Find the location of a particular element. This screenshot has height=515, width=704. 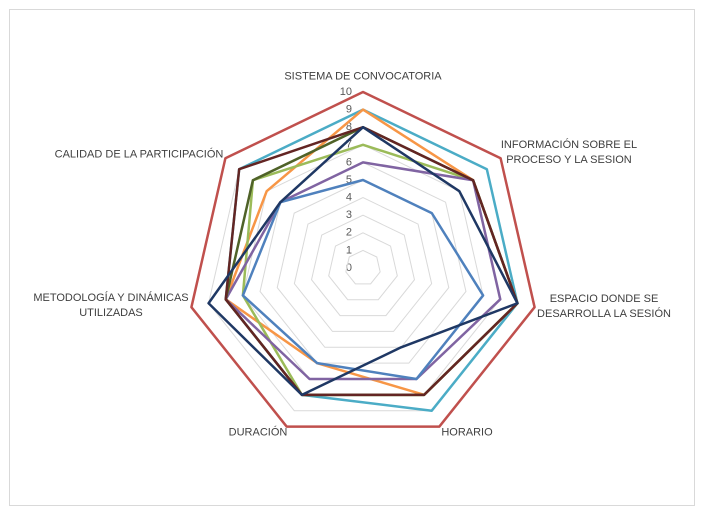

category-label: CALIDAD DE LA PARTICIPACIÓN is located at coordinates (139, 154).